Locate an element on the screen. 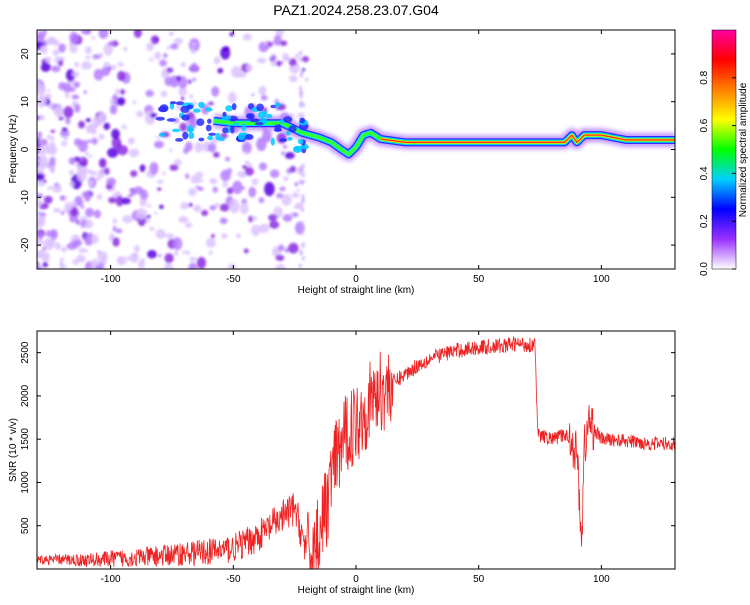 This screenshot has width=750, height=605. spectrogram-y-tick-label: 0 is located at coordinates (25, 149).